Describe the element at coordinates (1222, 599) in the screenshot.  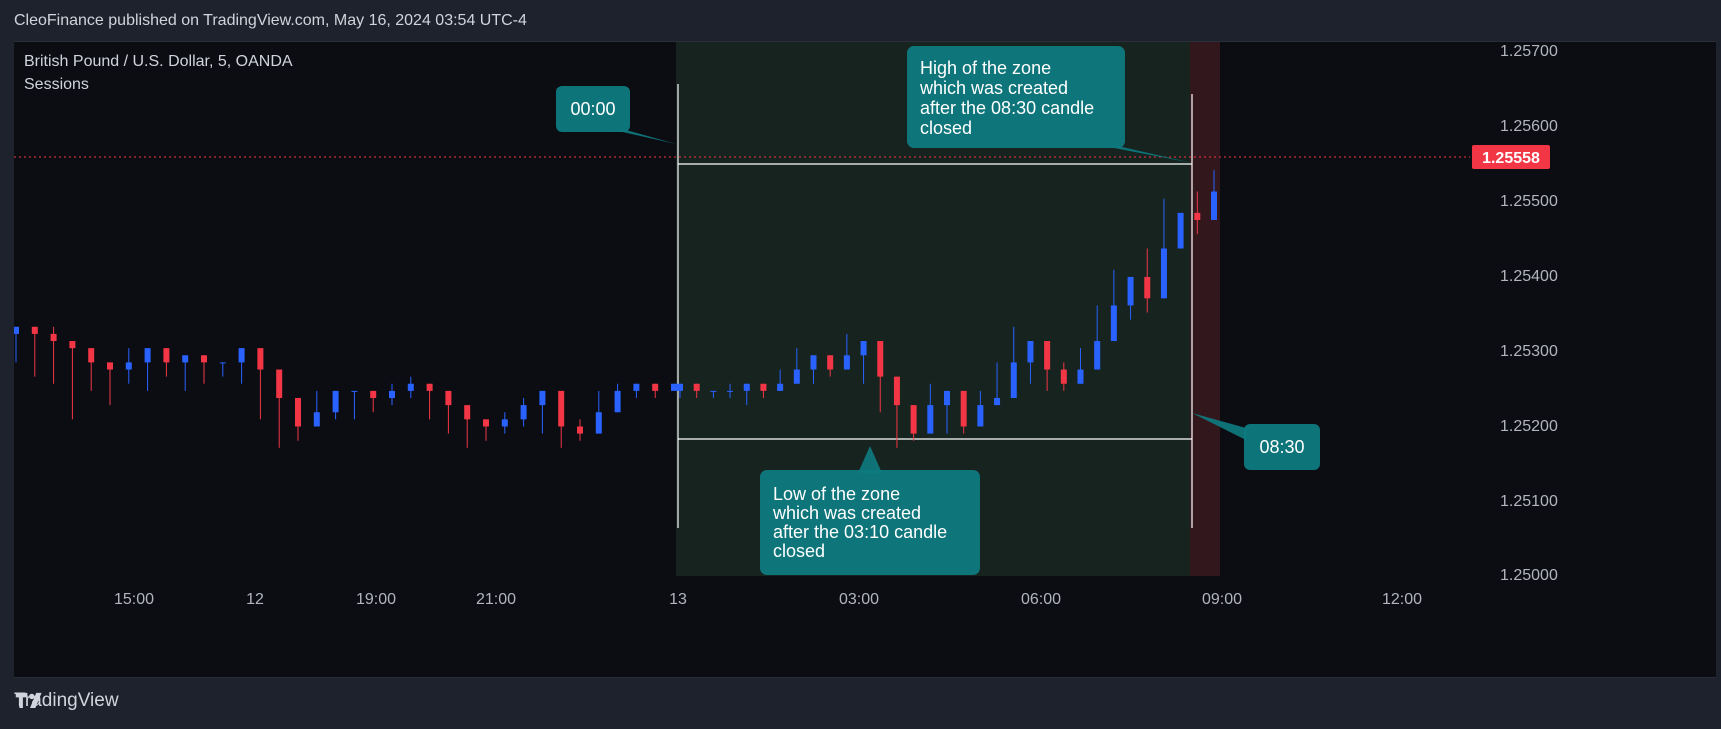
I see `time-tick: 09:00` at that location.